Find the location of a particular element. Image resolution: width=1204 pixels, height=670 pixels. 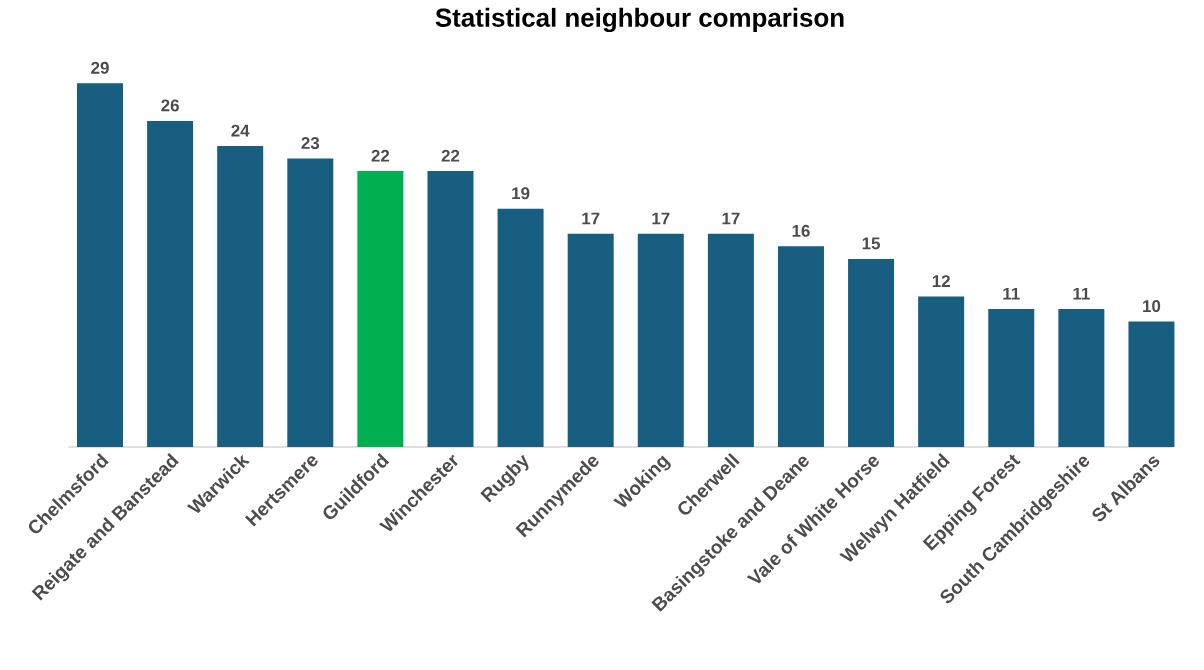

data-label: 10 is located at coordinates (1152, 306).